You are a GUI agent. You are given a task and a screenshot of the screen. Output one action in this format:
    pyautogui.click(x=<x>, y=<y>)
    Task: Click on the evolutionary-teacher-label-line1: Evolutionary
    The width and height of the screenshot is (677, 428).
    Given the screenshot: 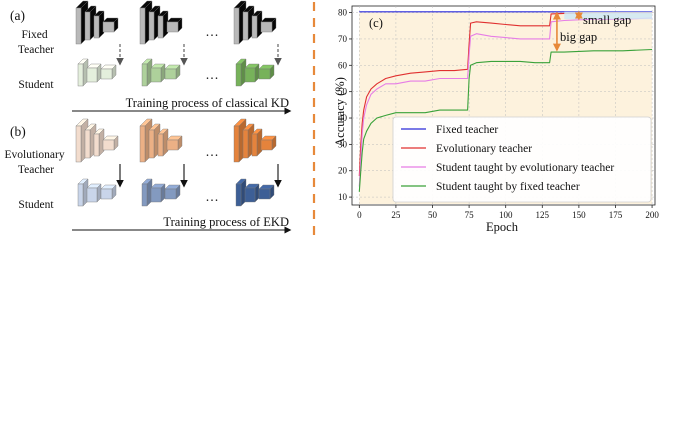 What is the action you would take?
    pyautogui.click(x=35, y=155)
    